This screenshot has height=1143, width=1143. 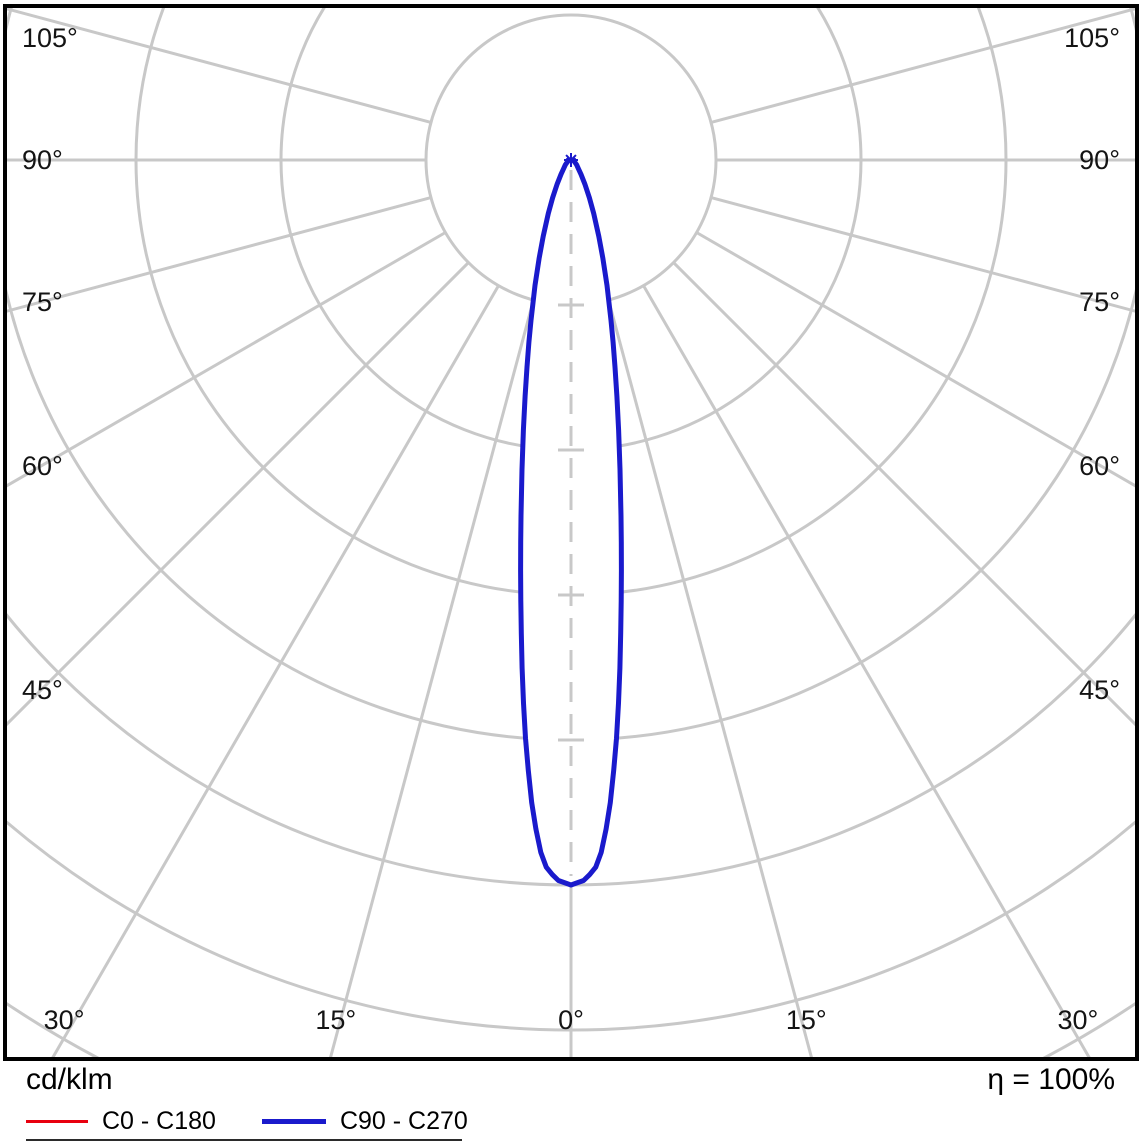 I want to click on chart-footer: cd/klm η = 100% C0 - C180 C90 - C270, so click(x=571, y=1102).